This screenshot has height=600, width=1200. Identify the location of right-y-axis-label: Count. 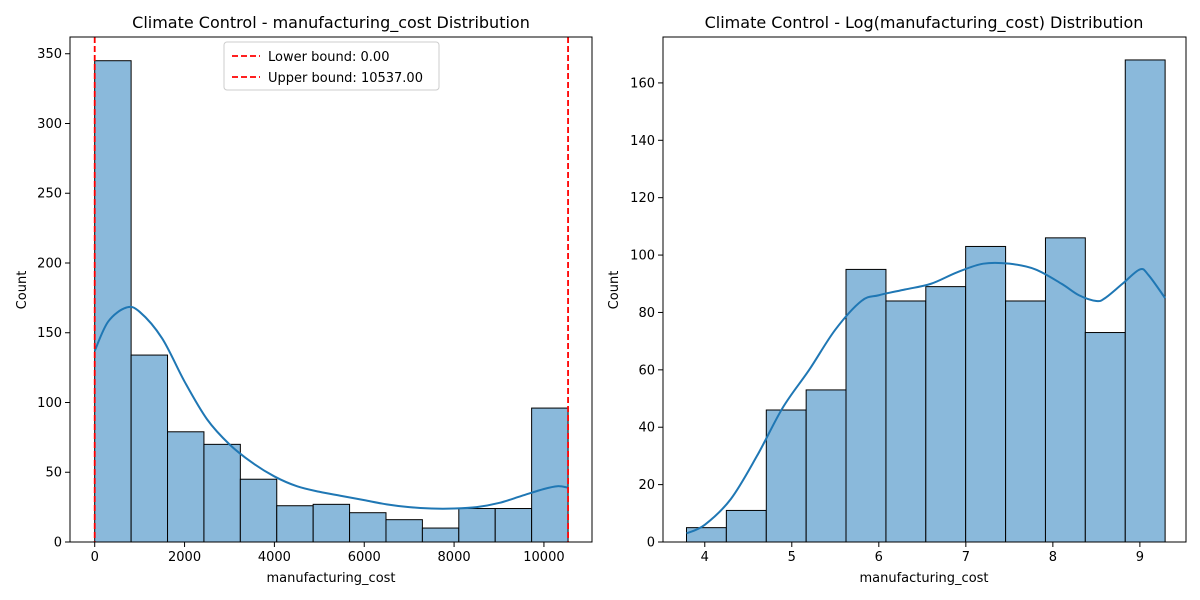
(614, 290).